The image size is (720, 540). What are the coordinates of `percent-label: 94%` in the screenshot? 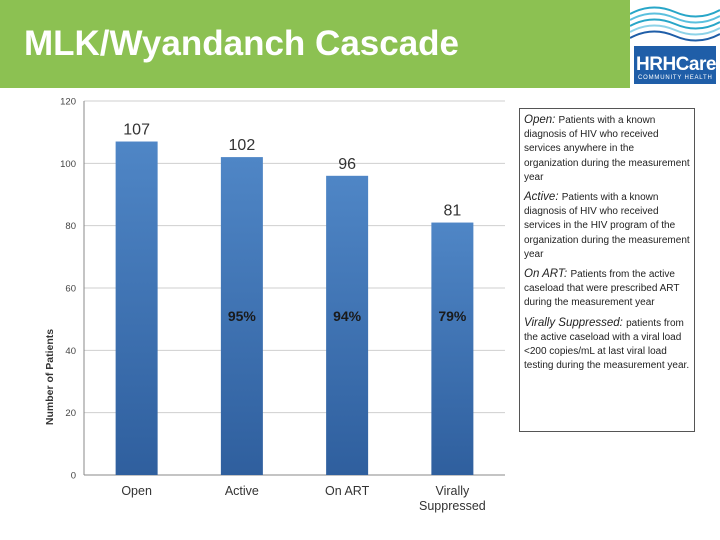 It's located at (347, 316).